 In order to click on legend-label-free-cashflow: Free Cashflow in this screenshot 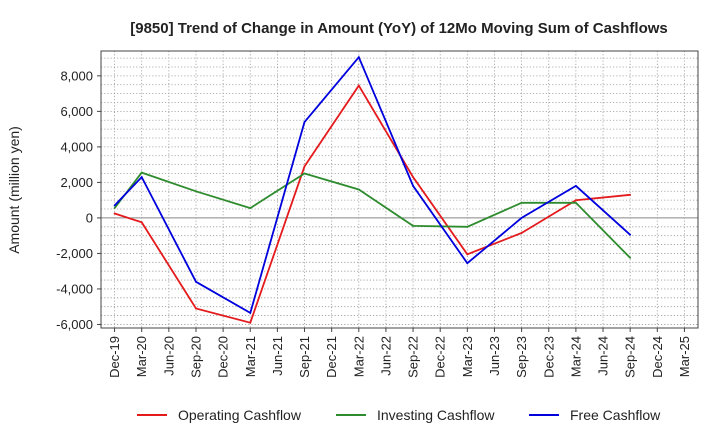, I will do `click(615, 415)`.